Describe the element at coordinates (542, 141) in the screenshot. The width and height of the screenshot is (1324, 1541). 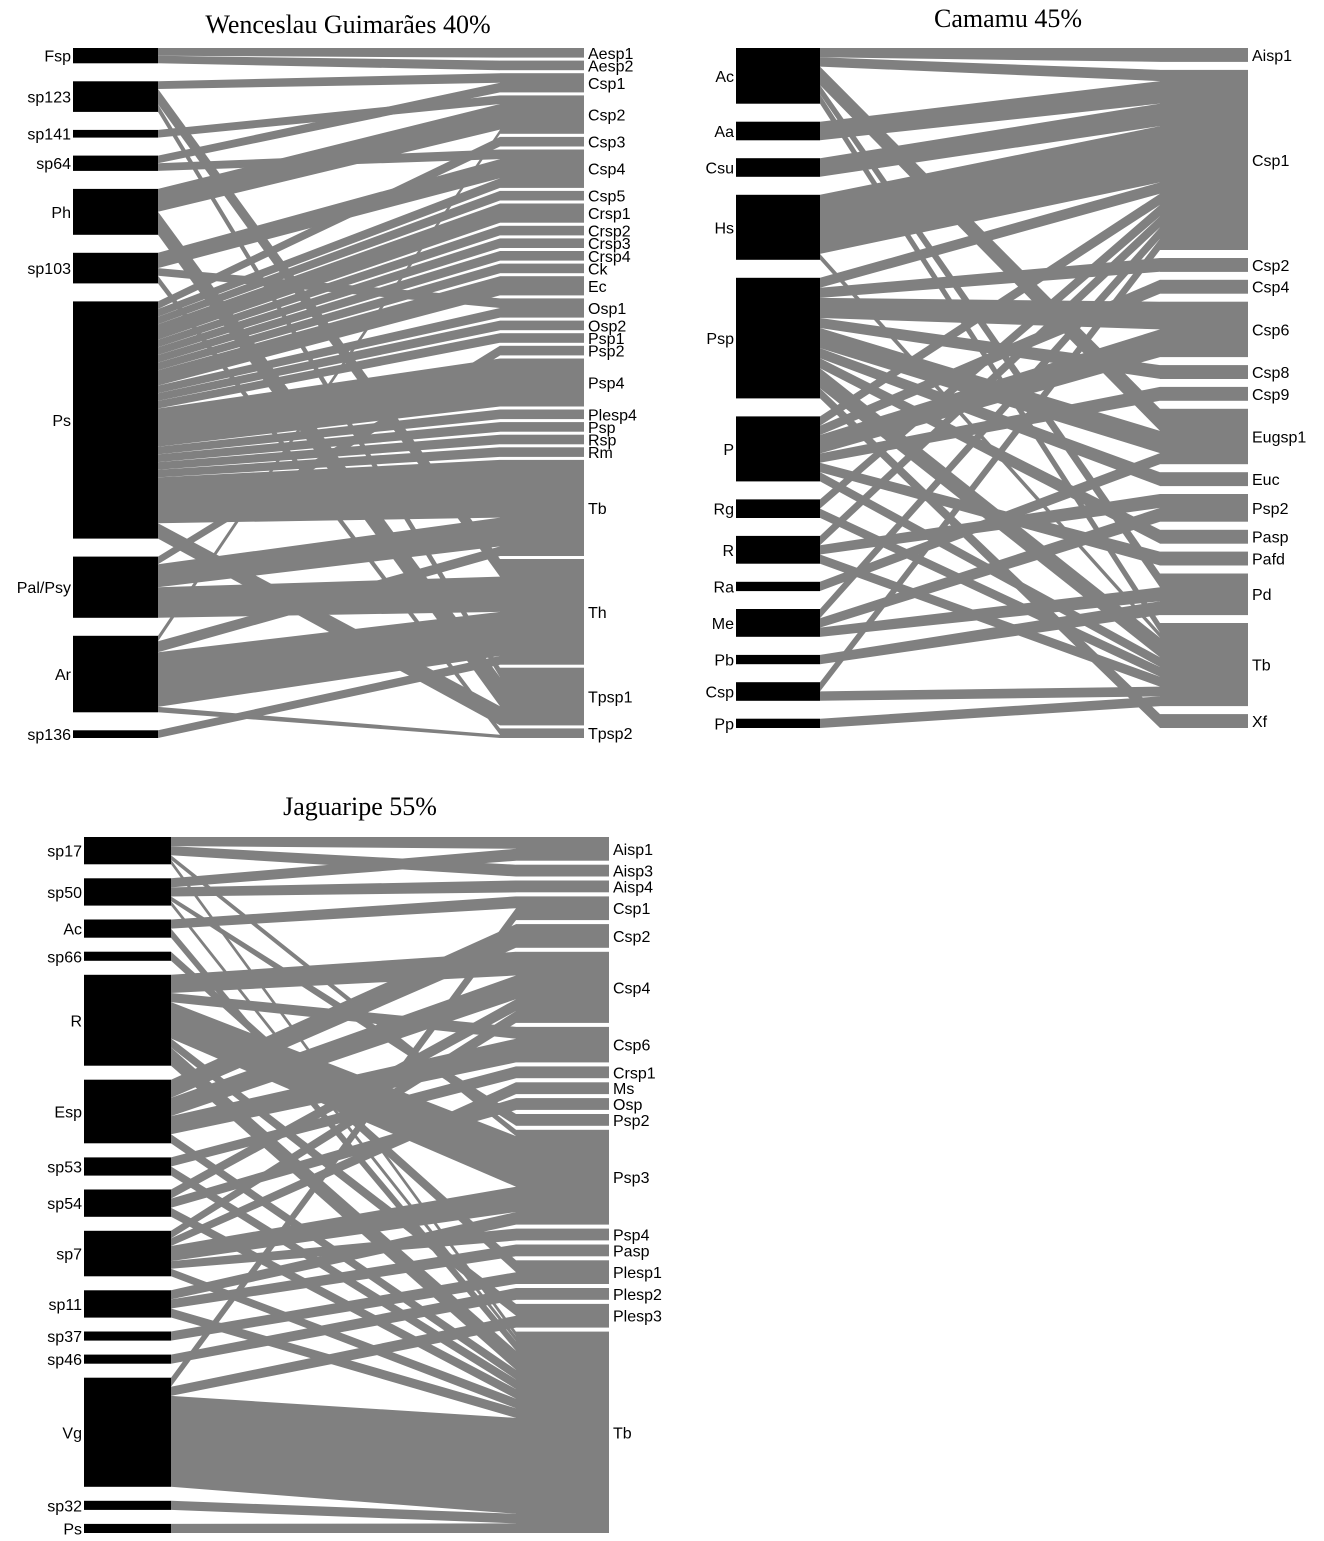
I see `higher-node-csp3` at that location.